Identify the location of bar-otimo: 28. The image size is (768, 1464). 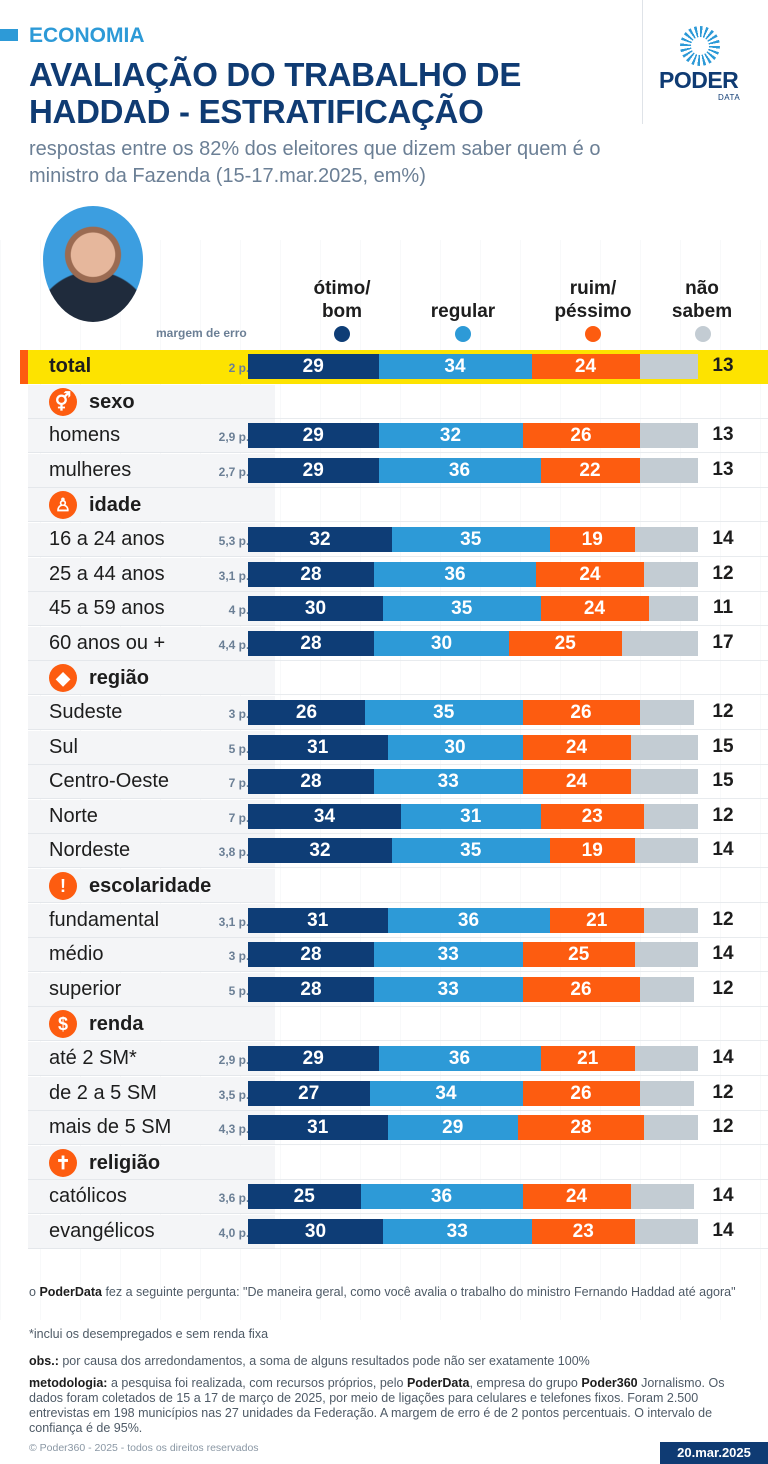
(311, 574).